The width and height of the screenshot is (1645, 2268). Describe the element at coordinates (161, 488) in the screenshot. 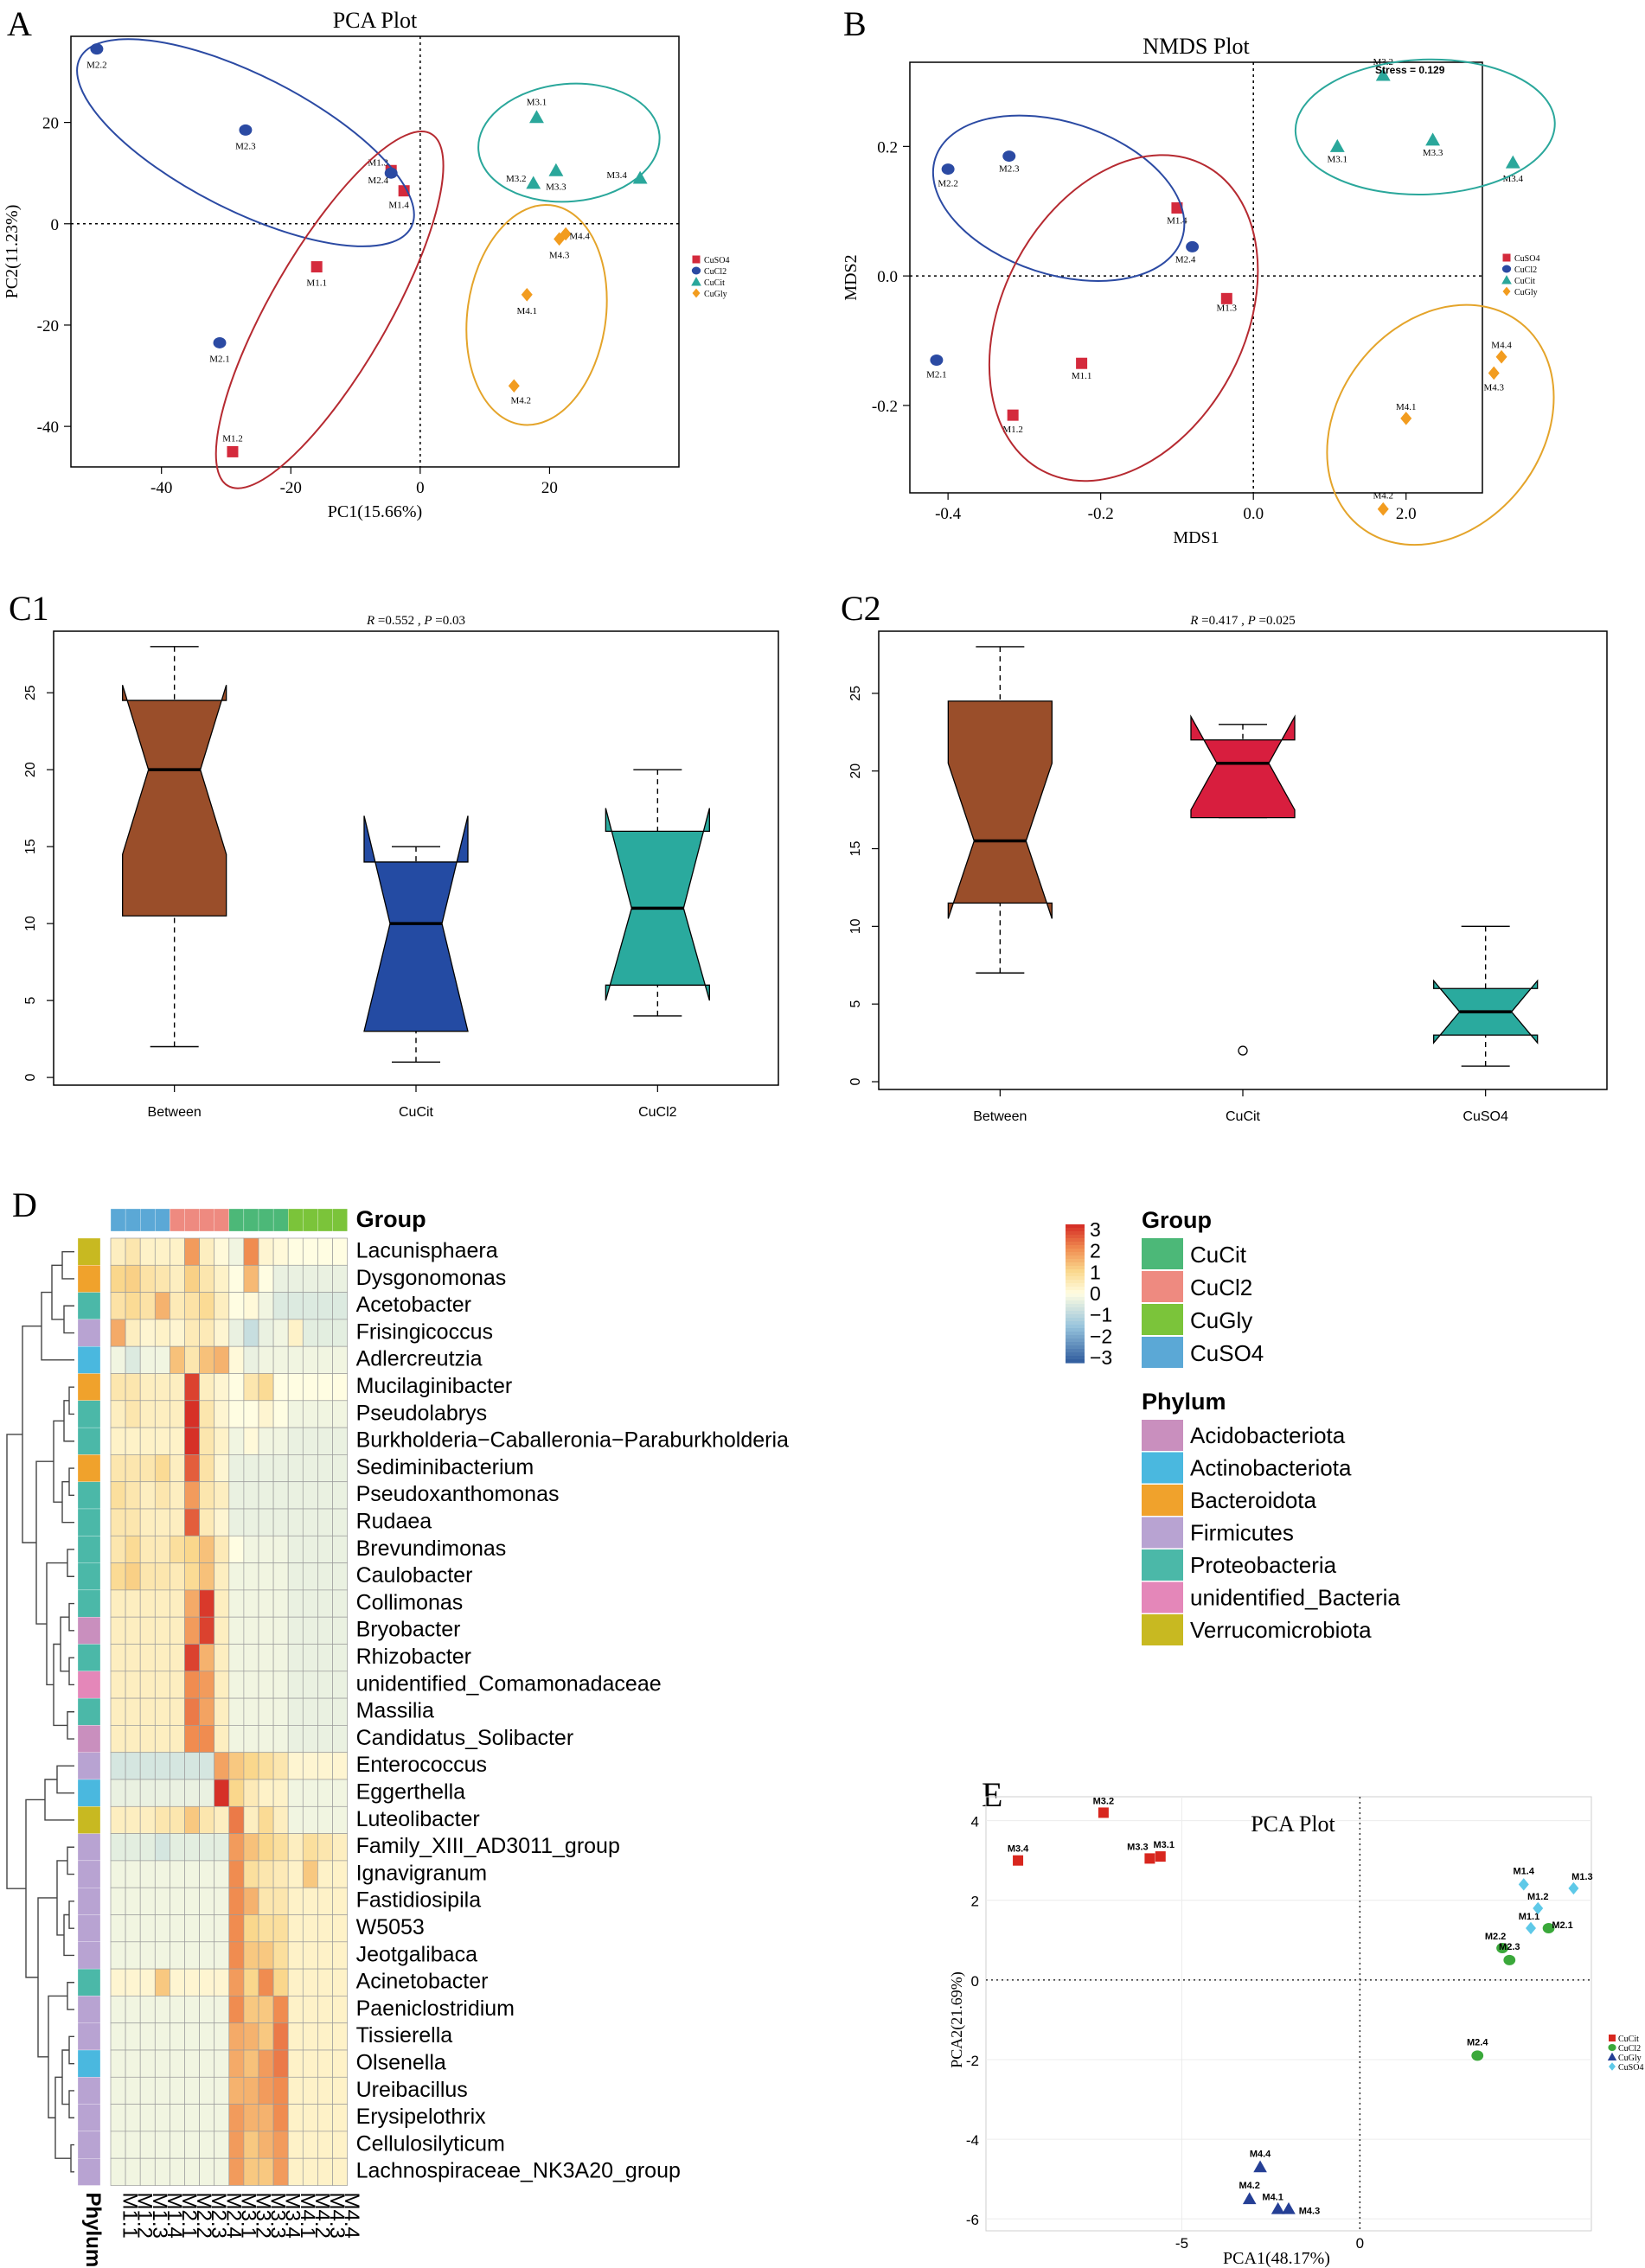

I see `x-tick-label: -40` at that location.